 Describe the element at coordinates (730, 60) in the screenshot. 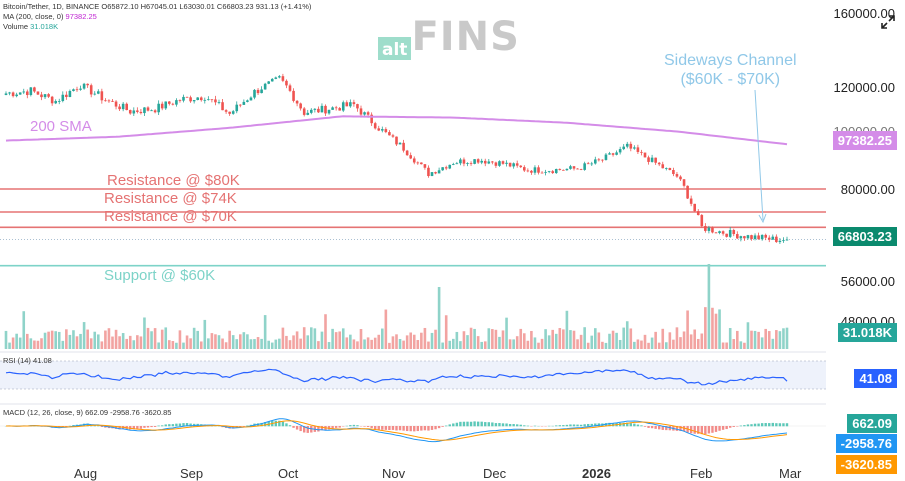

I see `sideways-channel-line1: Sideways Channel` at that location.